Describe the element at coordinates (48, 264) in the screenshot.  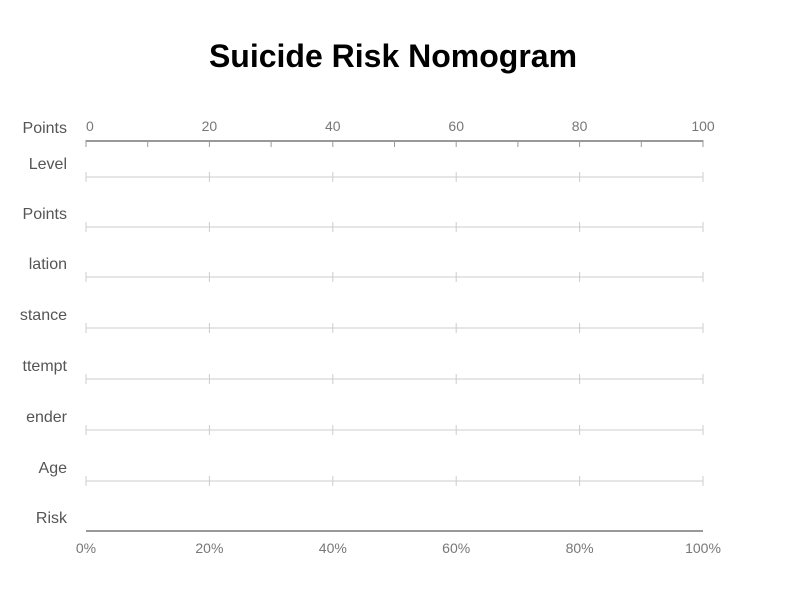
I see `row-label-3: lation` at that location.